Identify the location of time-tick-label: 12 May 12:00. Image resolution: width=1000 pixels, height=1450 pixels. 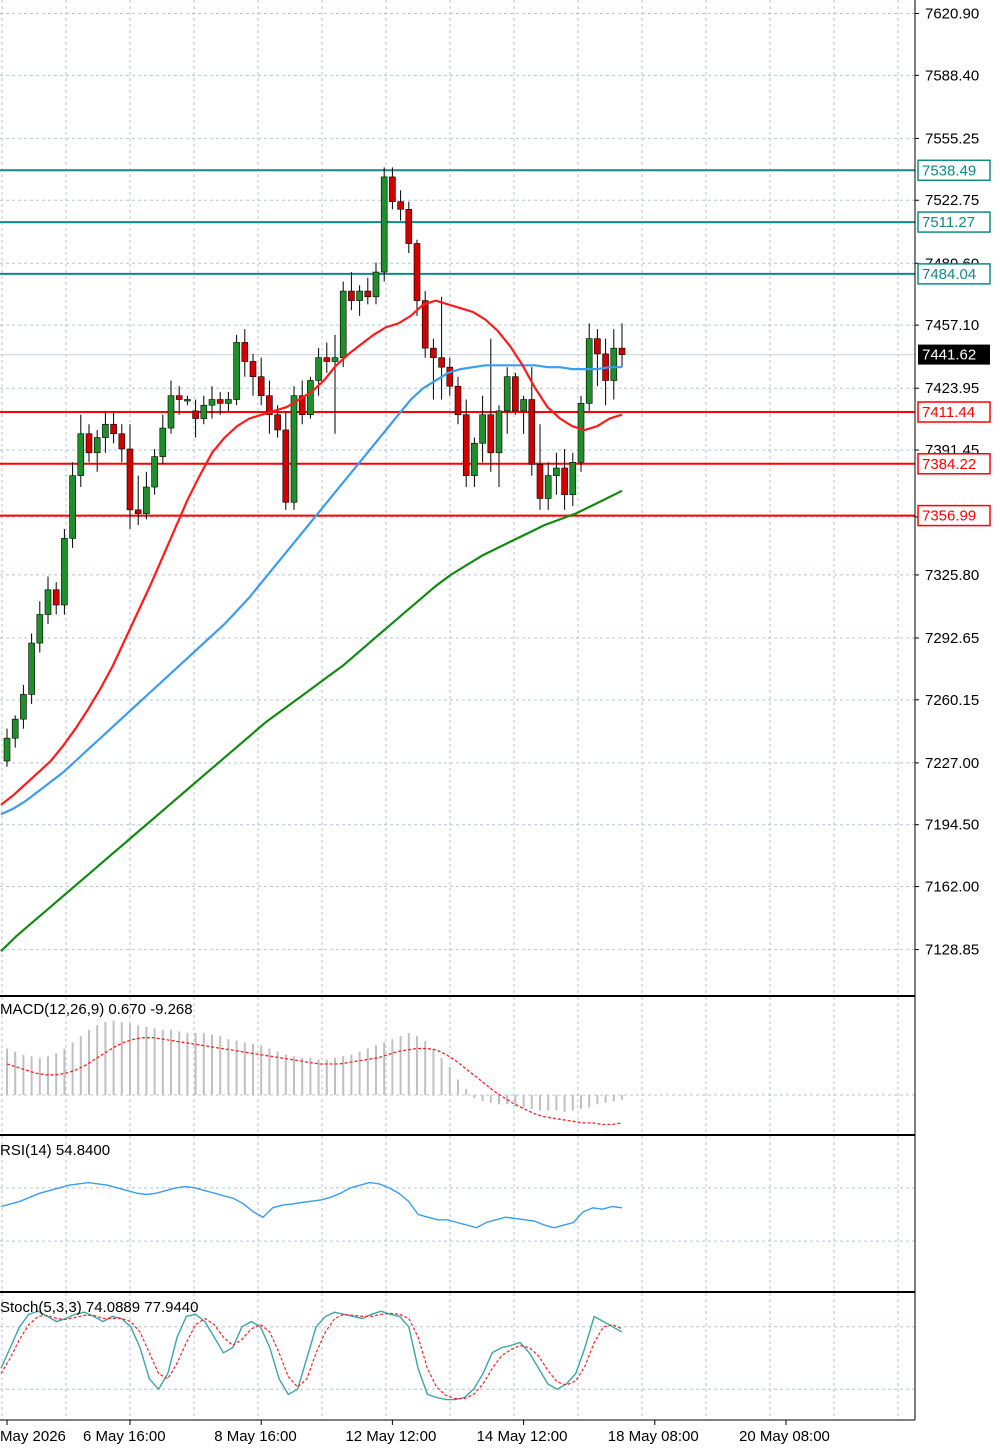
(390, 1436).